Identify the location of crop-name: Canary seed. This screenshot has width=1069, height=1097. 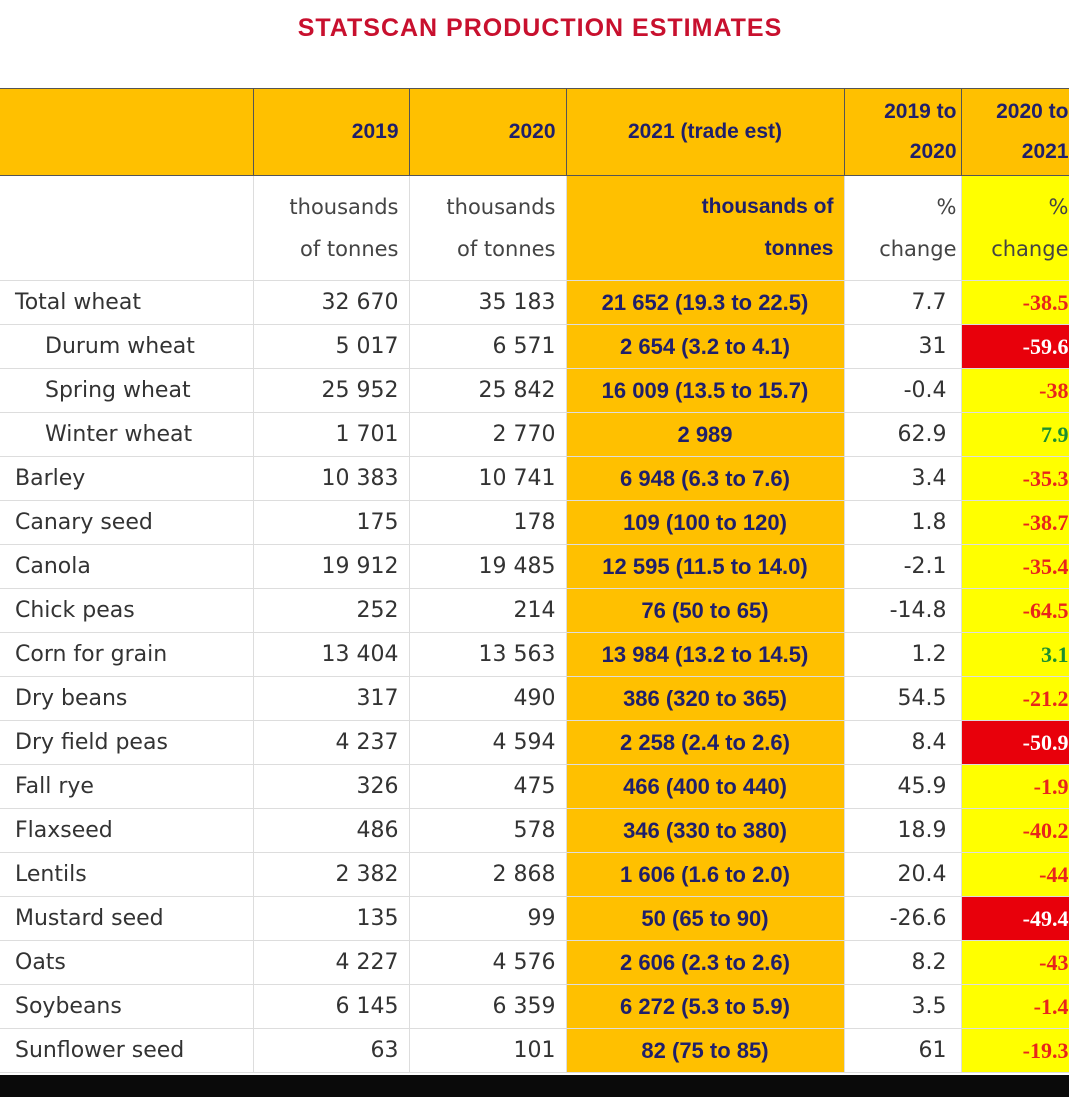
(127, 522).